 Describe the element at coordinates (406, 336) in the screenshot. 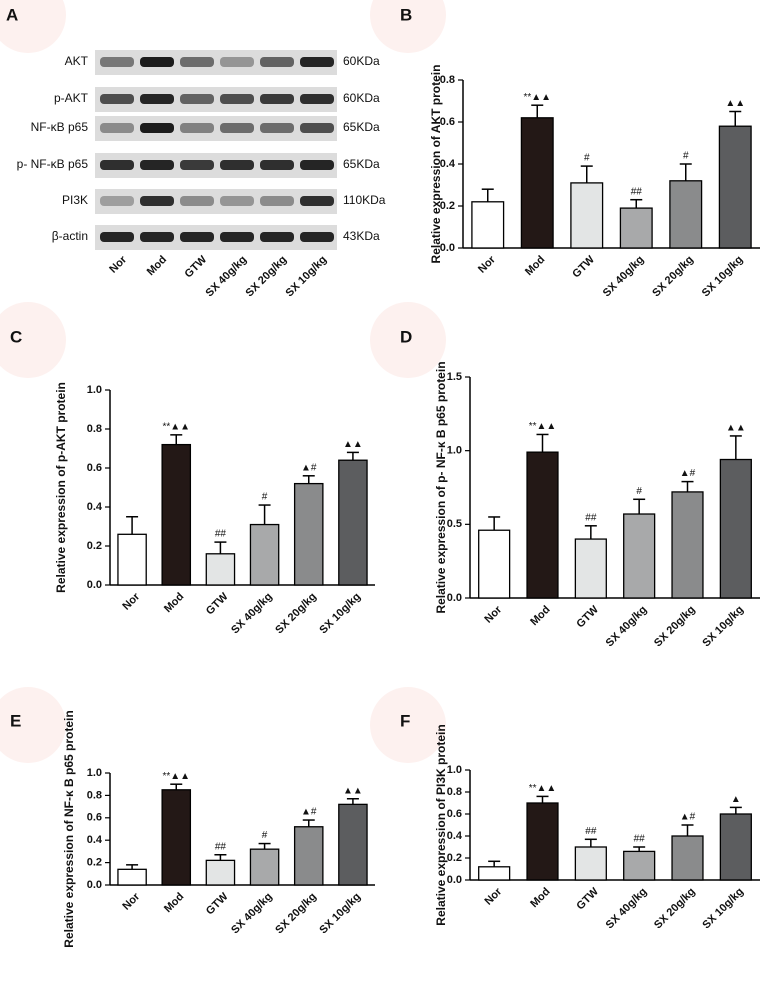

I see `panel-label: D` at that location.